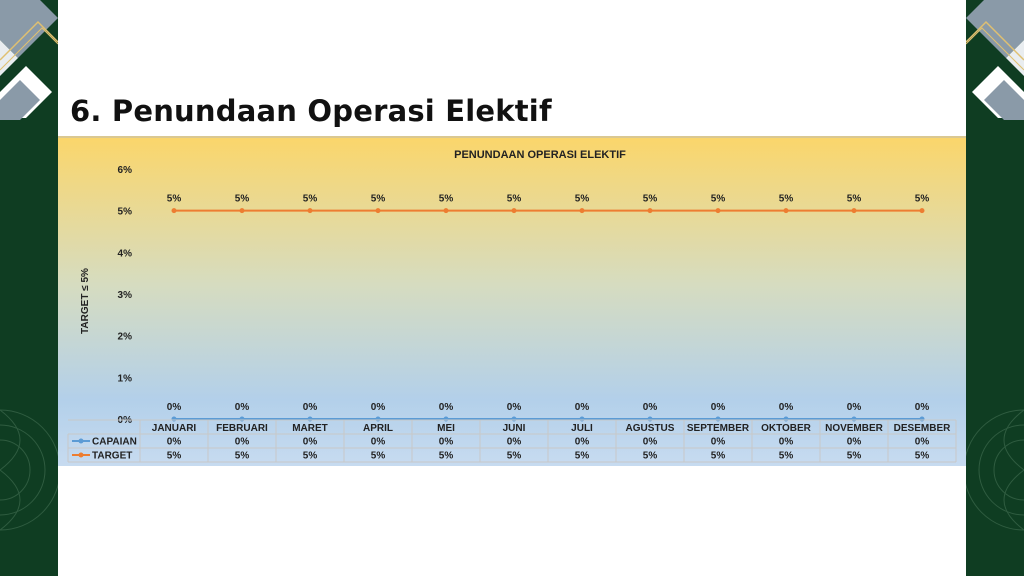 Image resolution: width=1024 pixels, height=576 pixels. Describe the element at coordinates (85, 301) in the screenshot. I see `y-axis-label: TARGET ≤ 5%` at that location.